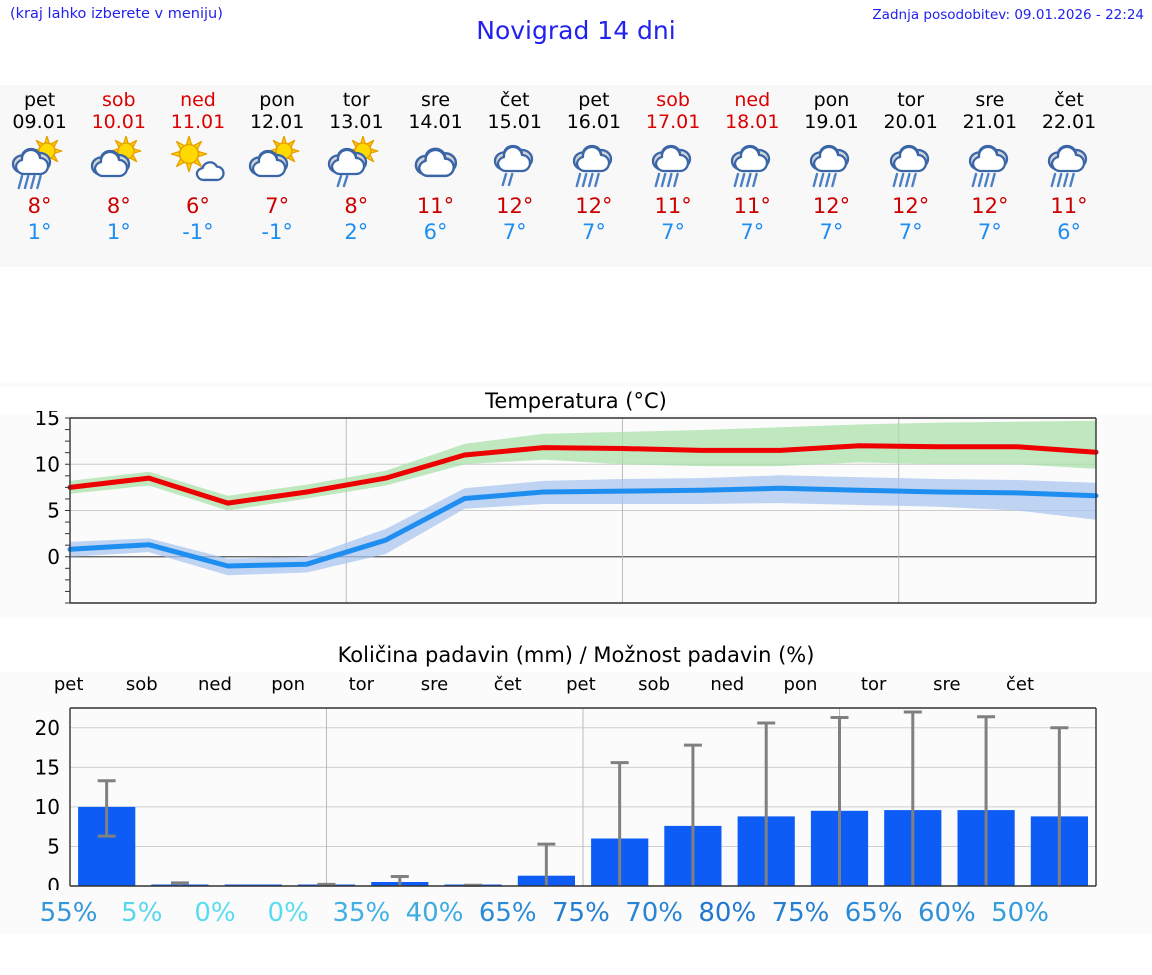 Image resolution: width=1152 pixels, height=975 pixels. What do you see at coordinates (513, 165) in the screenshot?
I see `cloud-lightrain-icon` at bounding box center [513, 165].